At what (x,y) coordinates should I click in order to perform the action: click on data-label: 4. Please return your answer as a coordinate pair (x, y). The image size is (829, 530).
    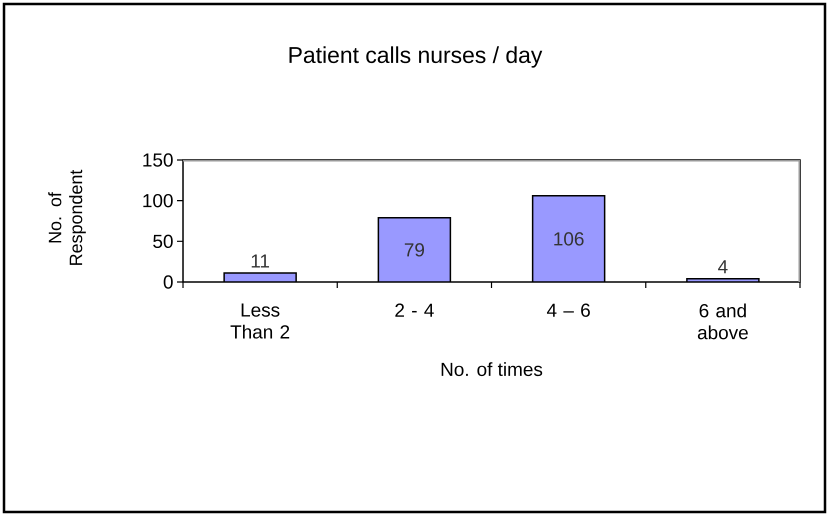
    Looking at the image, I should click on (723, 267).